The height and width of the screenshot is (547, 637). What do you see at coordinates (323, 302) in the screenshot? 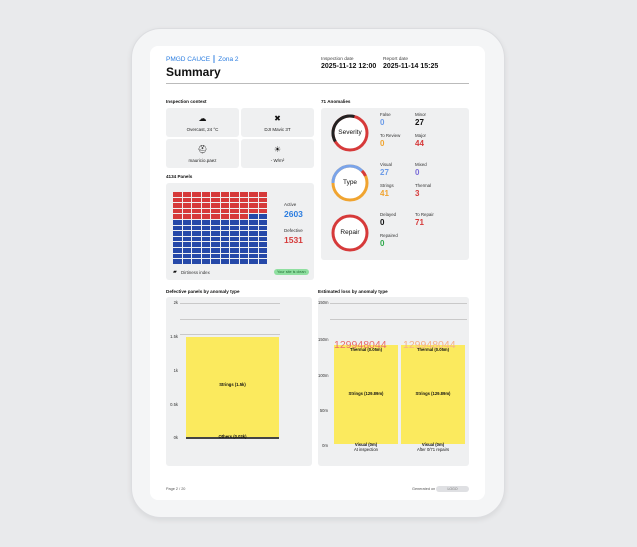
I see `y-tick: 150m` at bounding box center [323, 302].